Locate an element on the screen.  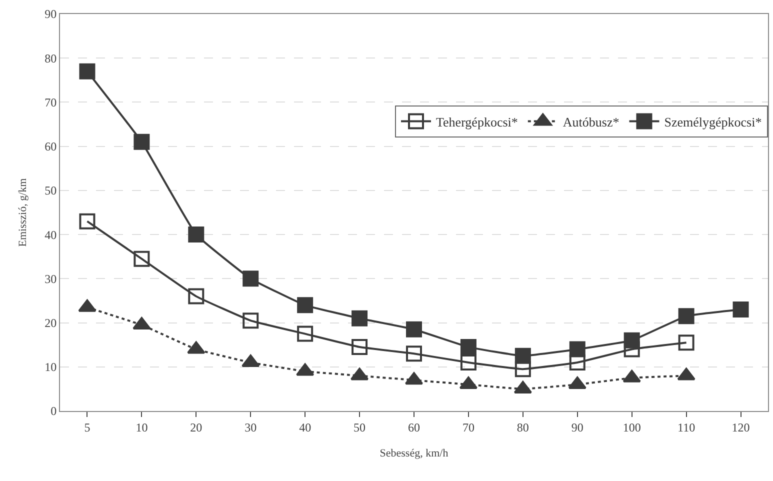
x-tick-label: 90 is located at coordinates (577, 427).